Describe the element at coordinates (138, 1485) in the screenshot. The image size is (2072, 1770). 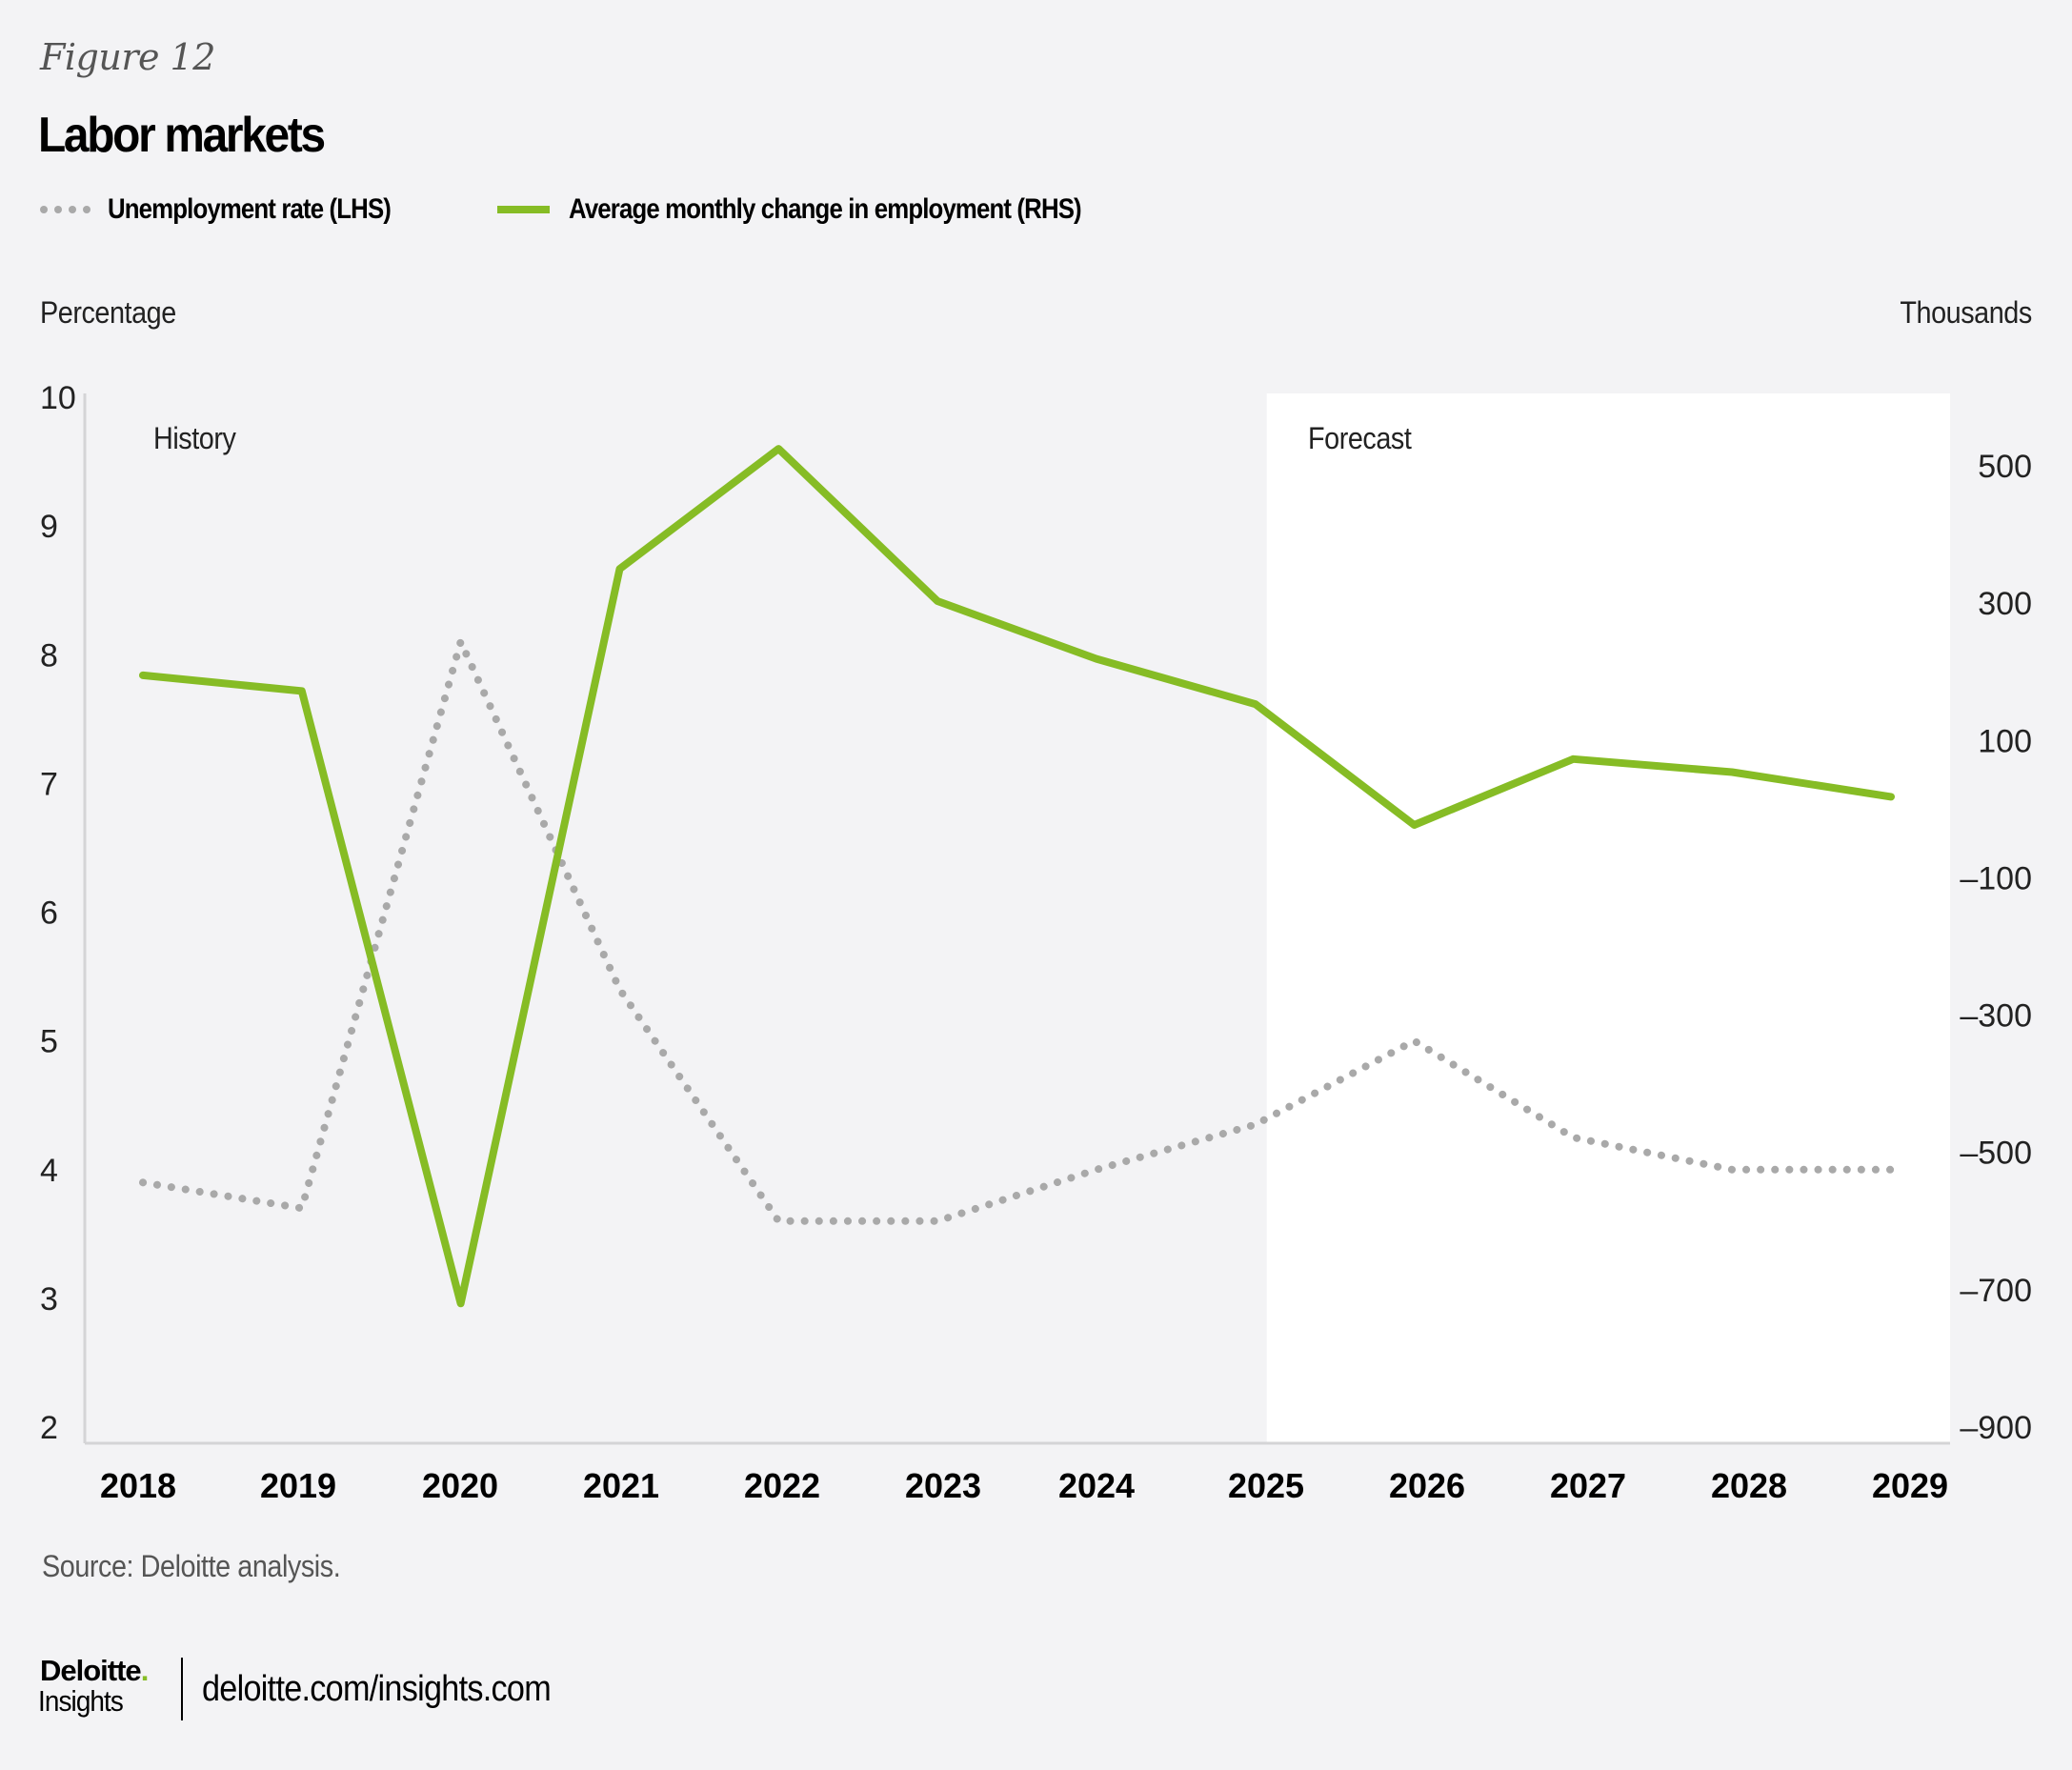
I see `x-axis-tick-label: 2018` at that location.